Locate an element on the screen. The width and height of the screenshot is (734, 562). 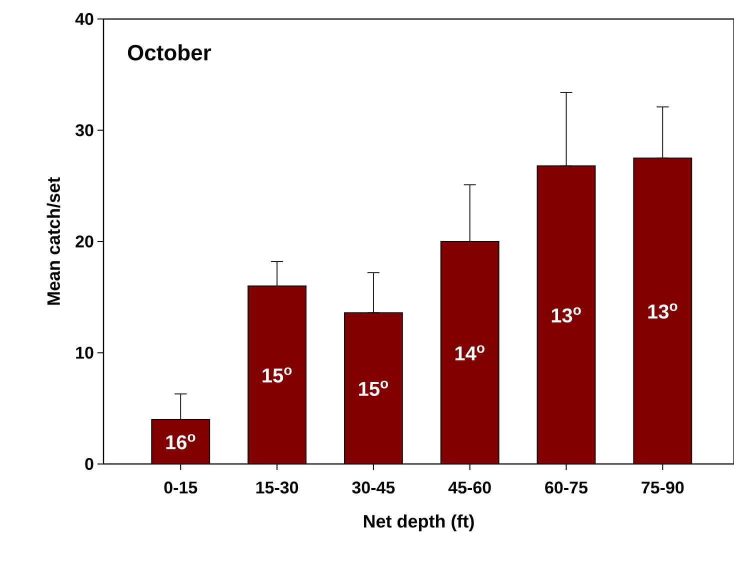
y-tick-label: 30 is located at coordinates (84, 130).